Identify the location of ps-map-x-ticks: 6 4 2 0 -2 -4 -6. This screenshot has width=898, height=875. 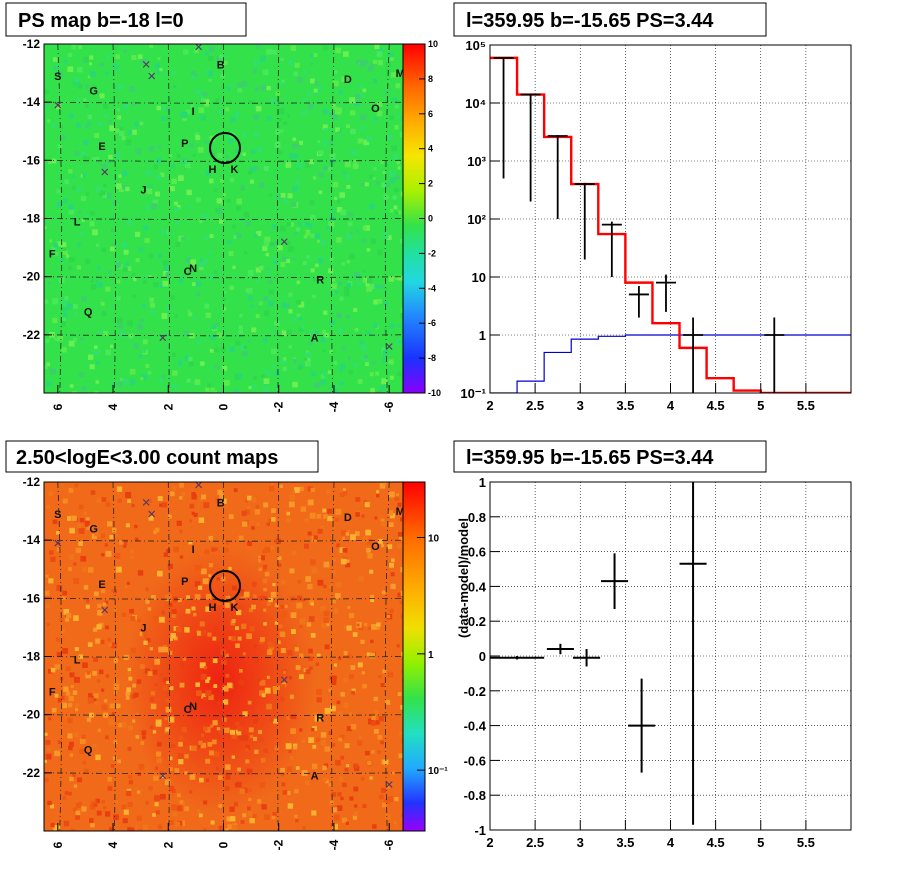
(223, 398).